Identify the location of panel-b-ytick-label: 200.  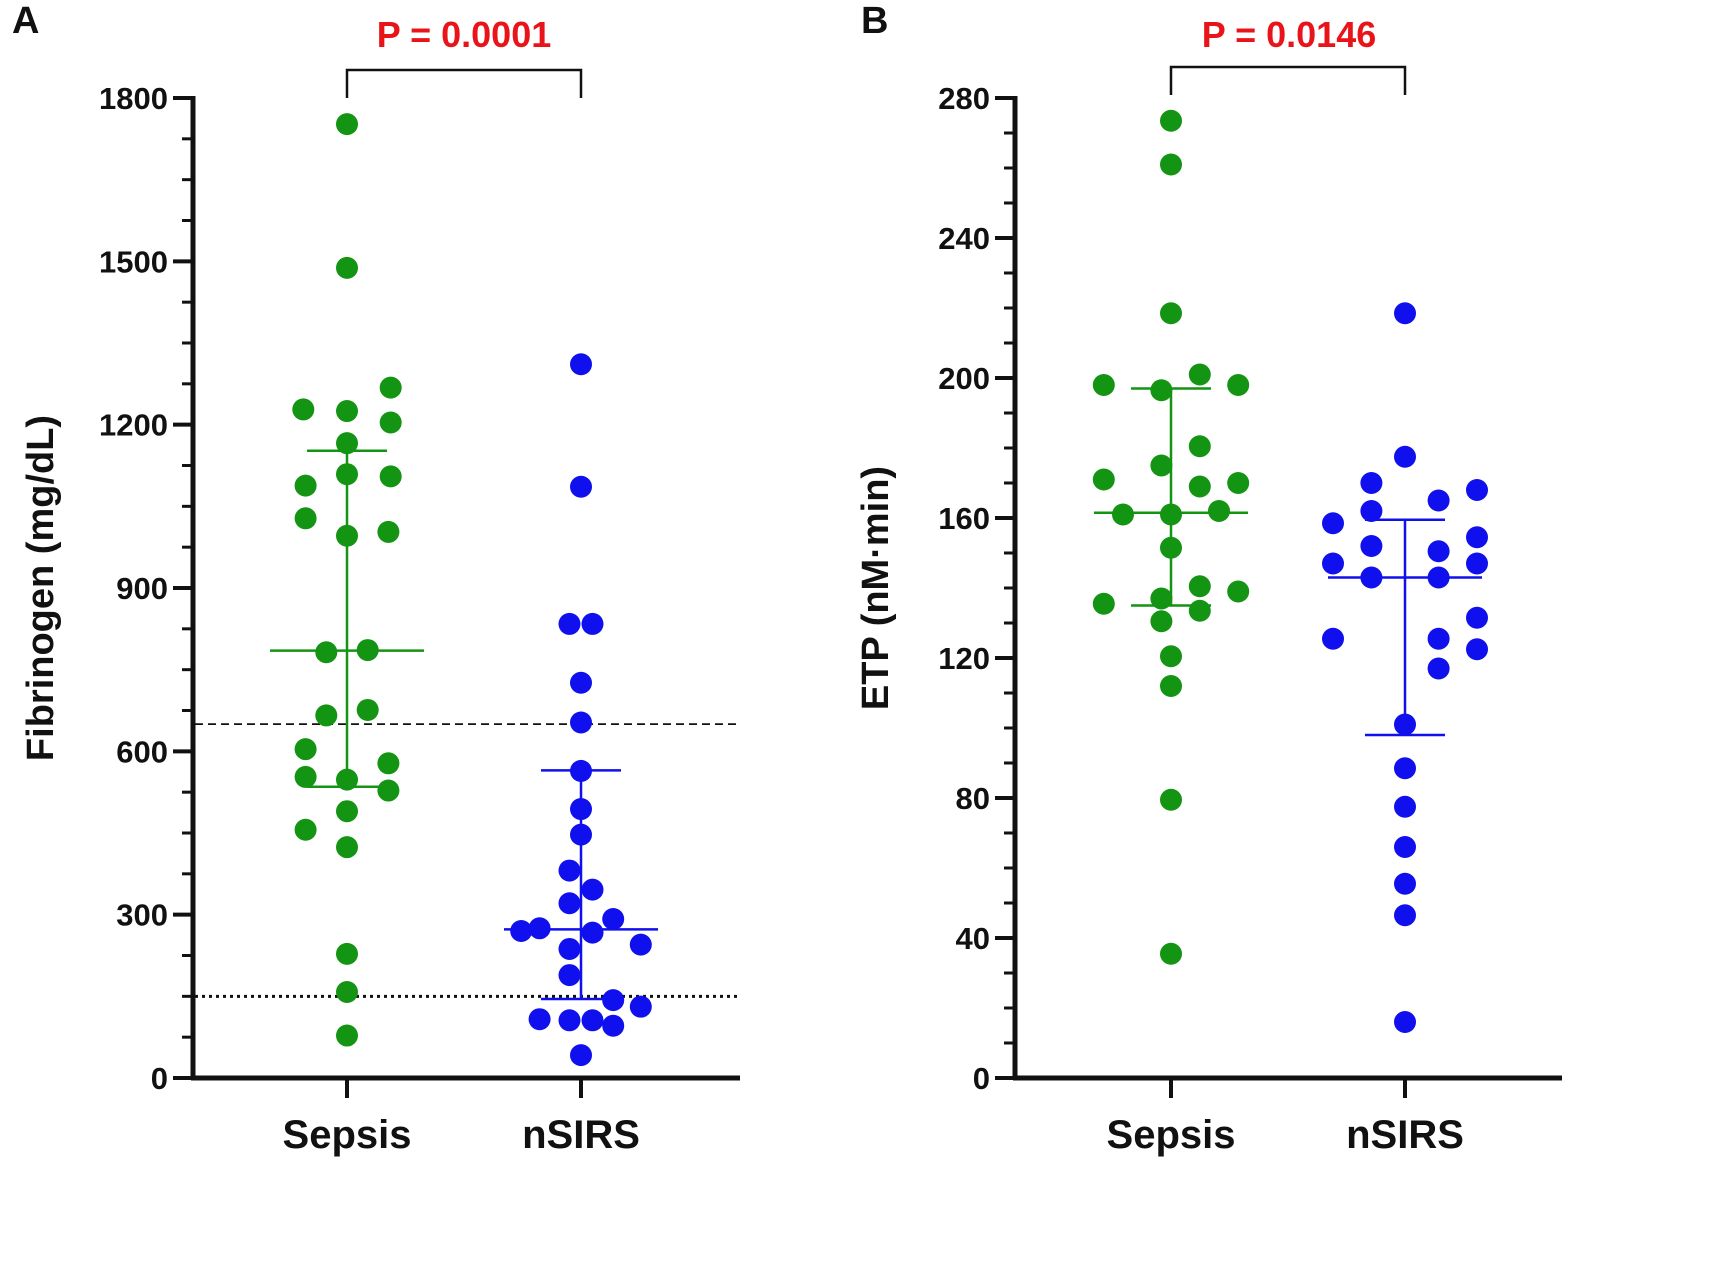
(964, 378).